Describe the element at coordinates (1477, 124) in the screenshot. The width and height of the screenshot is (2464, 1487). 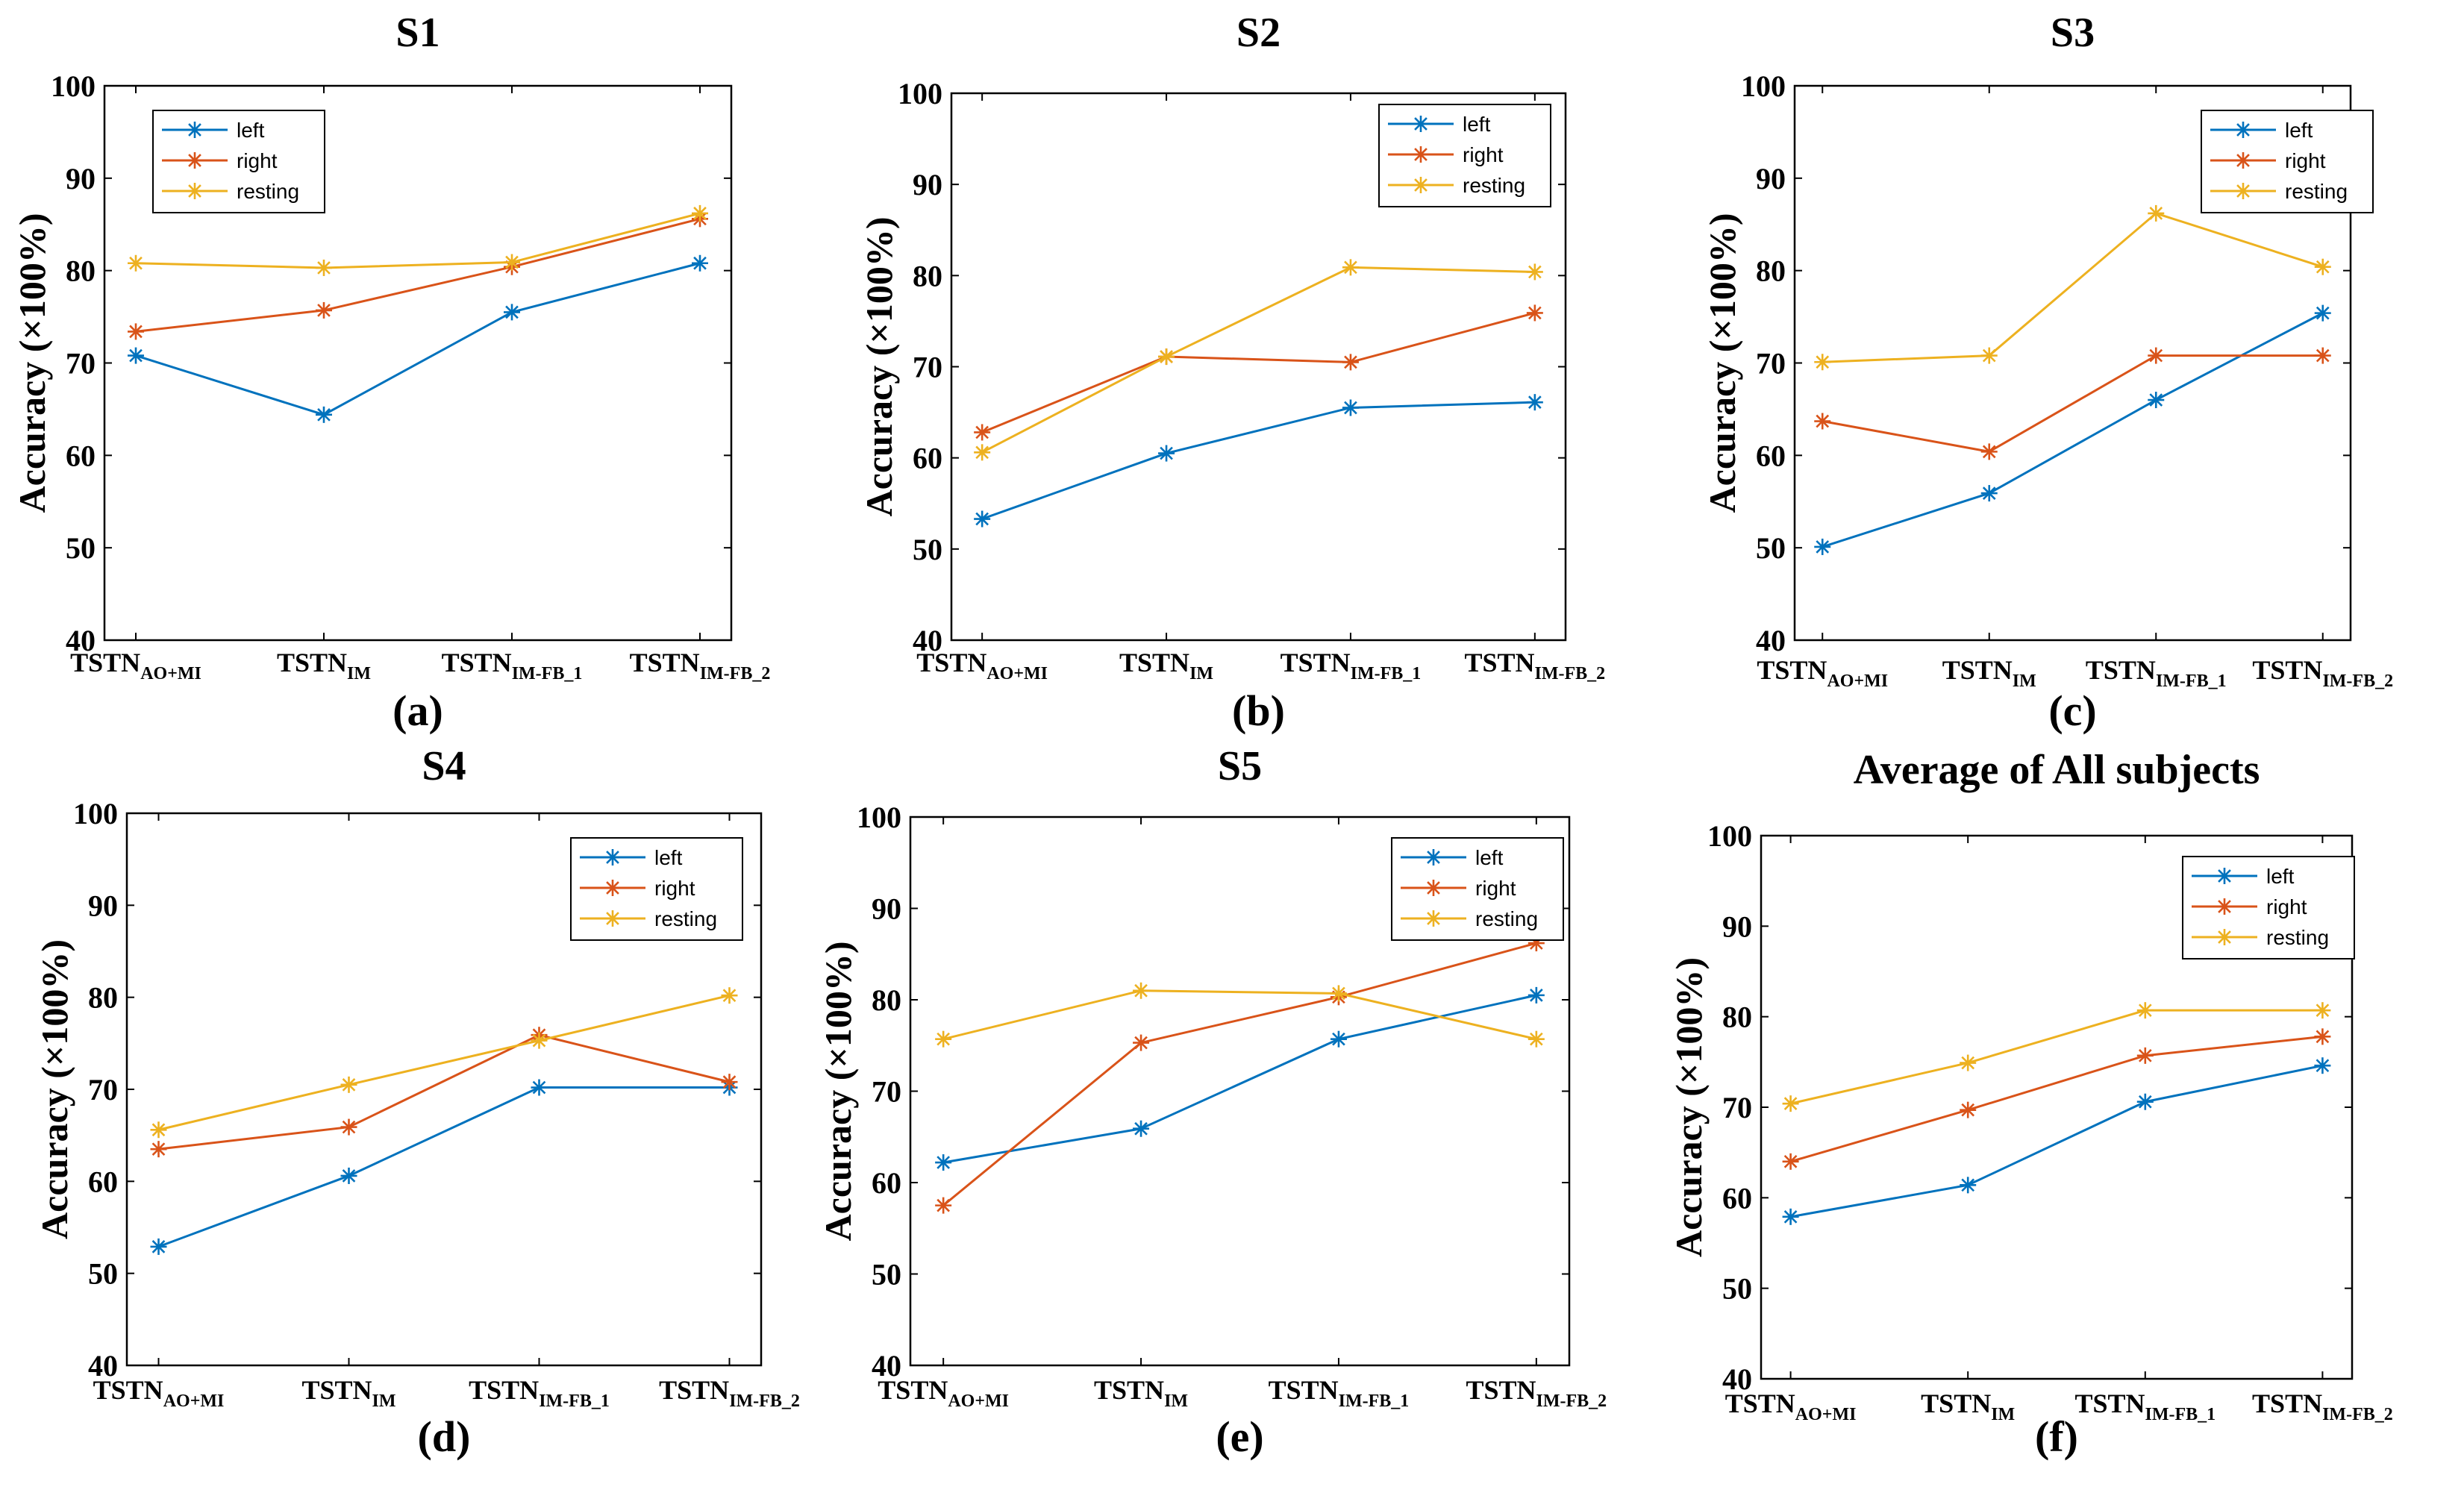
I see `panel-b-legend-label-left: left` at that location.